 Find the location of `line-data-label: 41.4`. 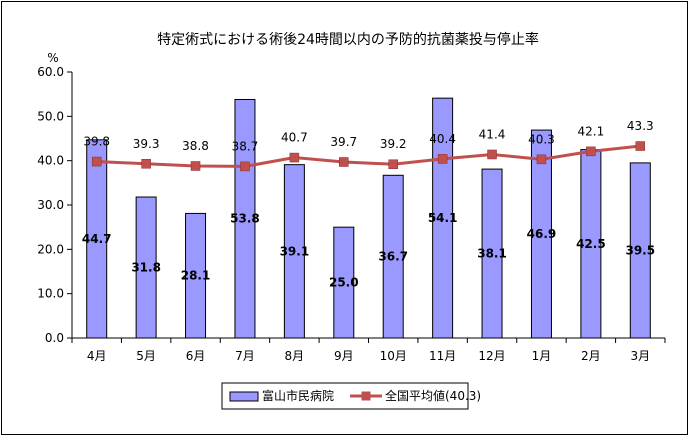

line-data-label: 41.4 is located at coordinates (492, 134).